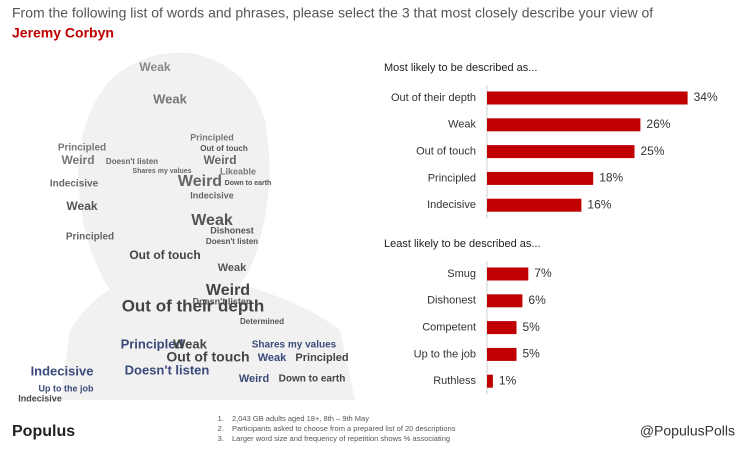  What do you see at coordinates (262, 321) in the screenshot?
I see `cloud-word: Determined` at bounding box center [262, 321].